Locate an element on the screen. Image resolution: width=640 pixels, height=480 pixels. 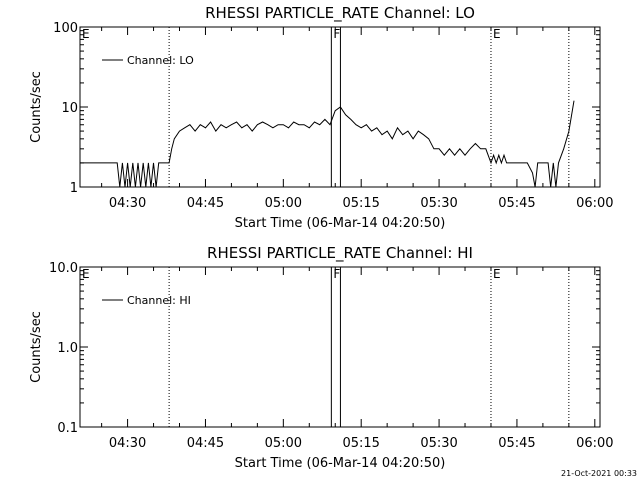
footer-timestamp: 21-Oct-2021 00:33 is located at coordinates (599, 473).